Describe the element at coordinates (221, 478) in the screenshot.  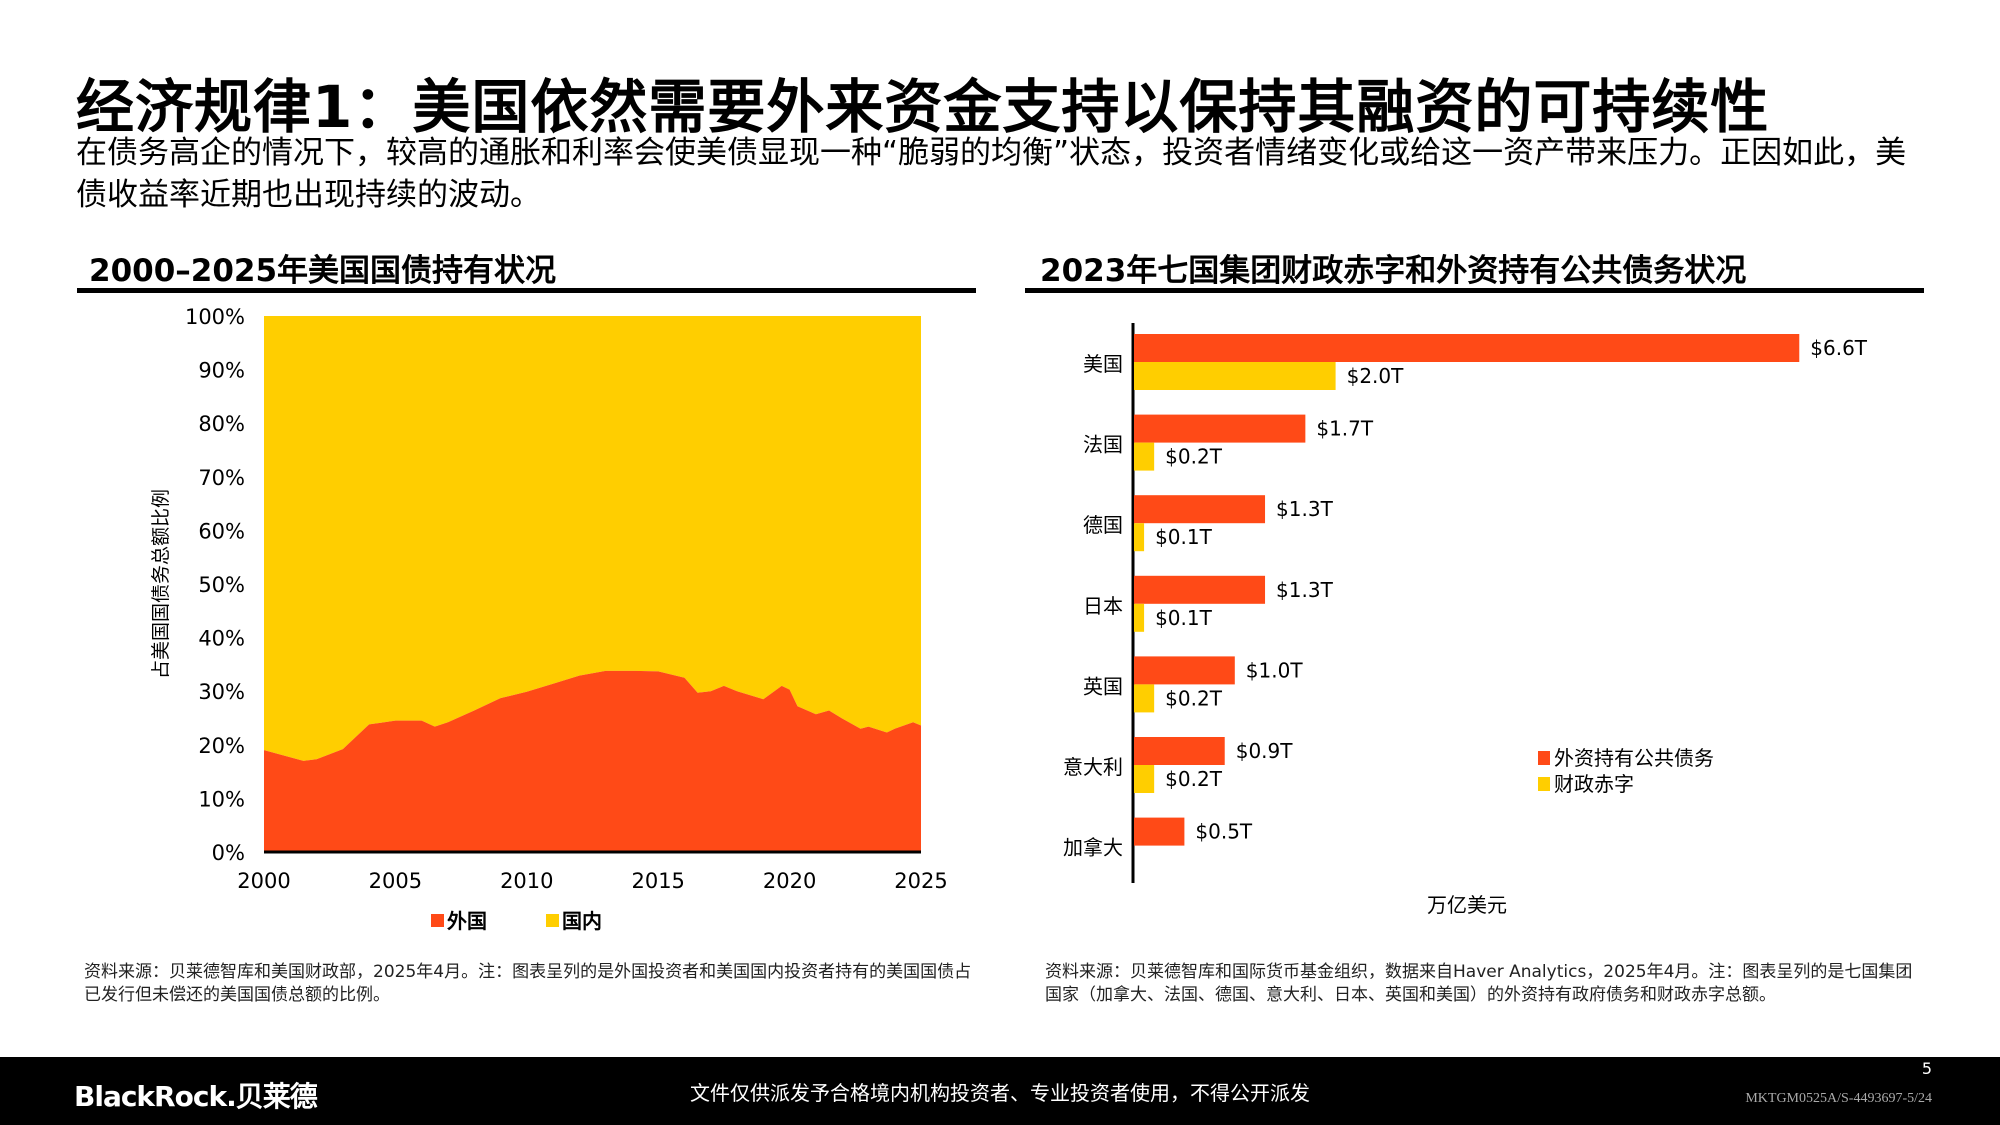
I see `y-tick-label: 70%` at that location.